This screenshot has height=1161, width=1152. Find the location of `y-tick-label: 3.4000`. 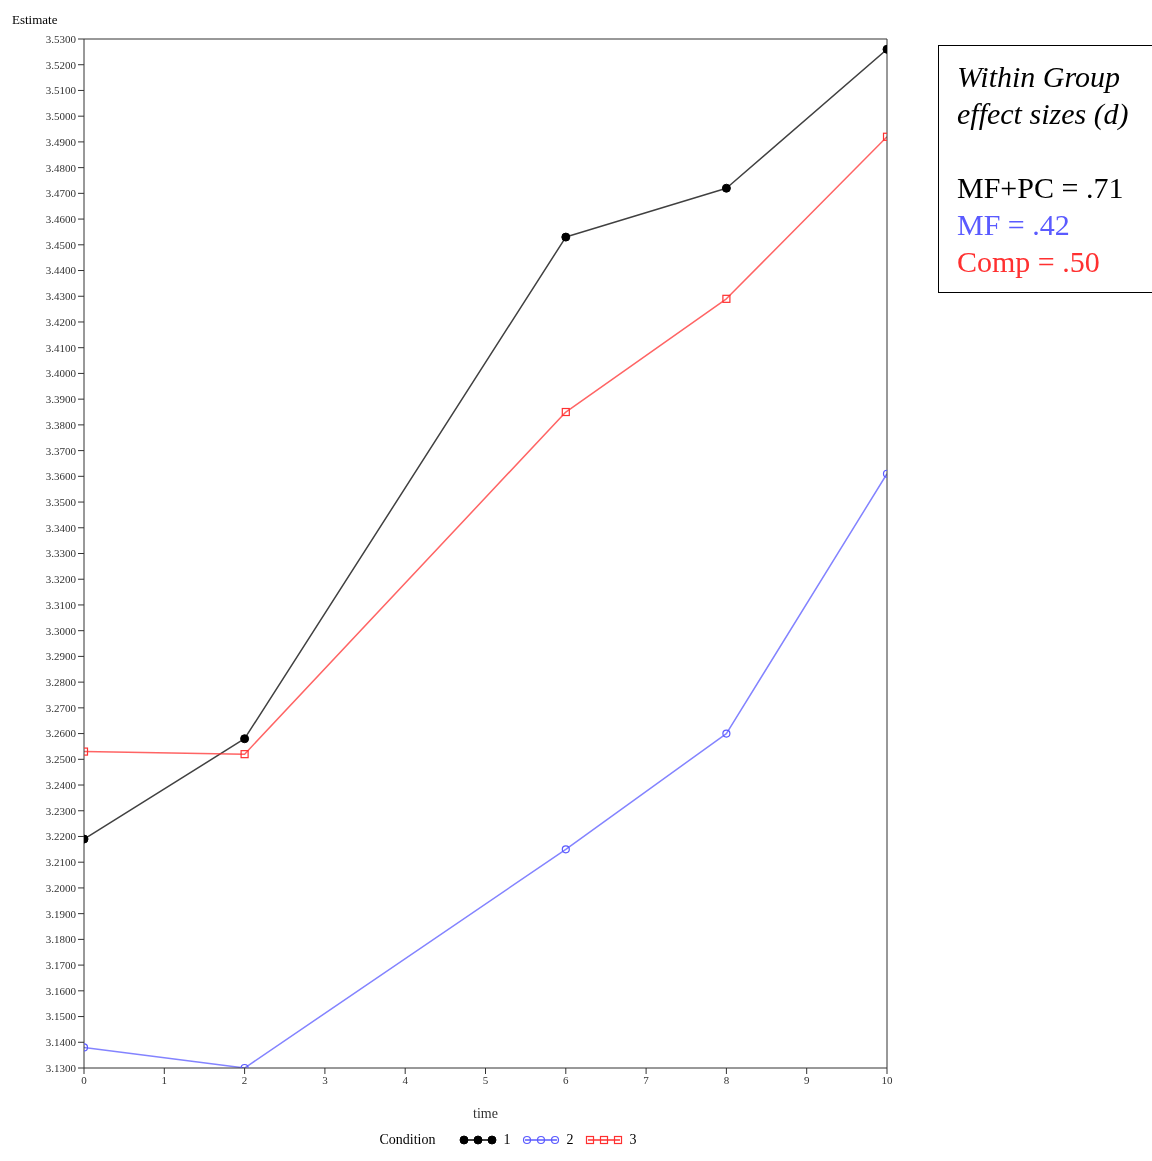

y-tick-label: 3.4000 is located at coordinates (61, 373).